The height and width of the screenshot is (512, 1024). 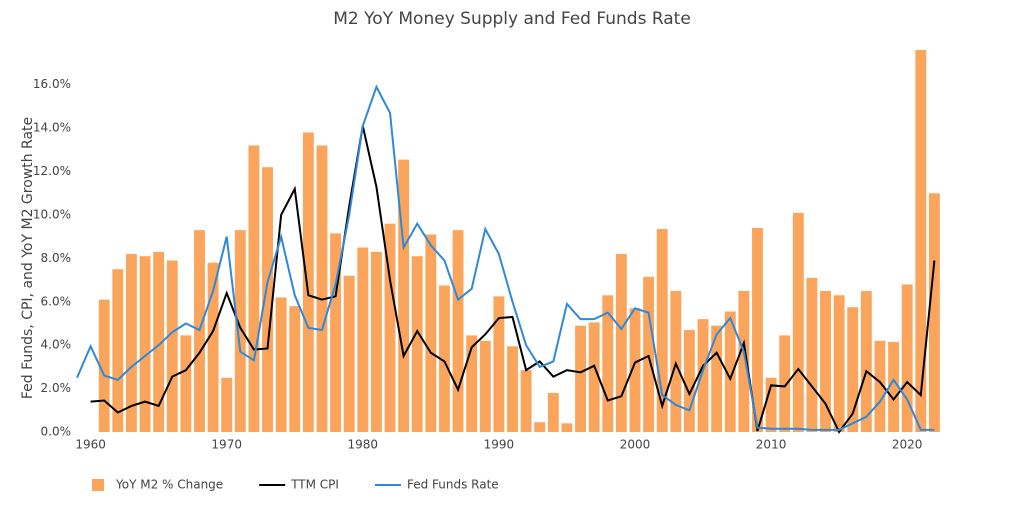 I want to click on x-tick-label: 2010, so click(x=771, y=445).